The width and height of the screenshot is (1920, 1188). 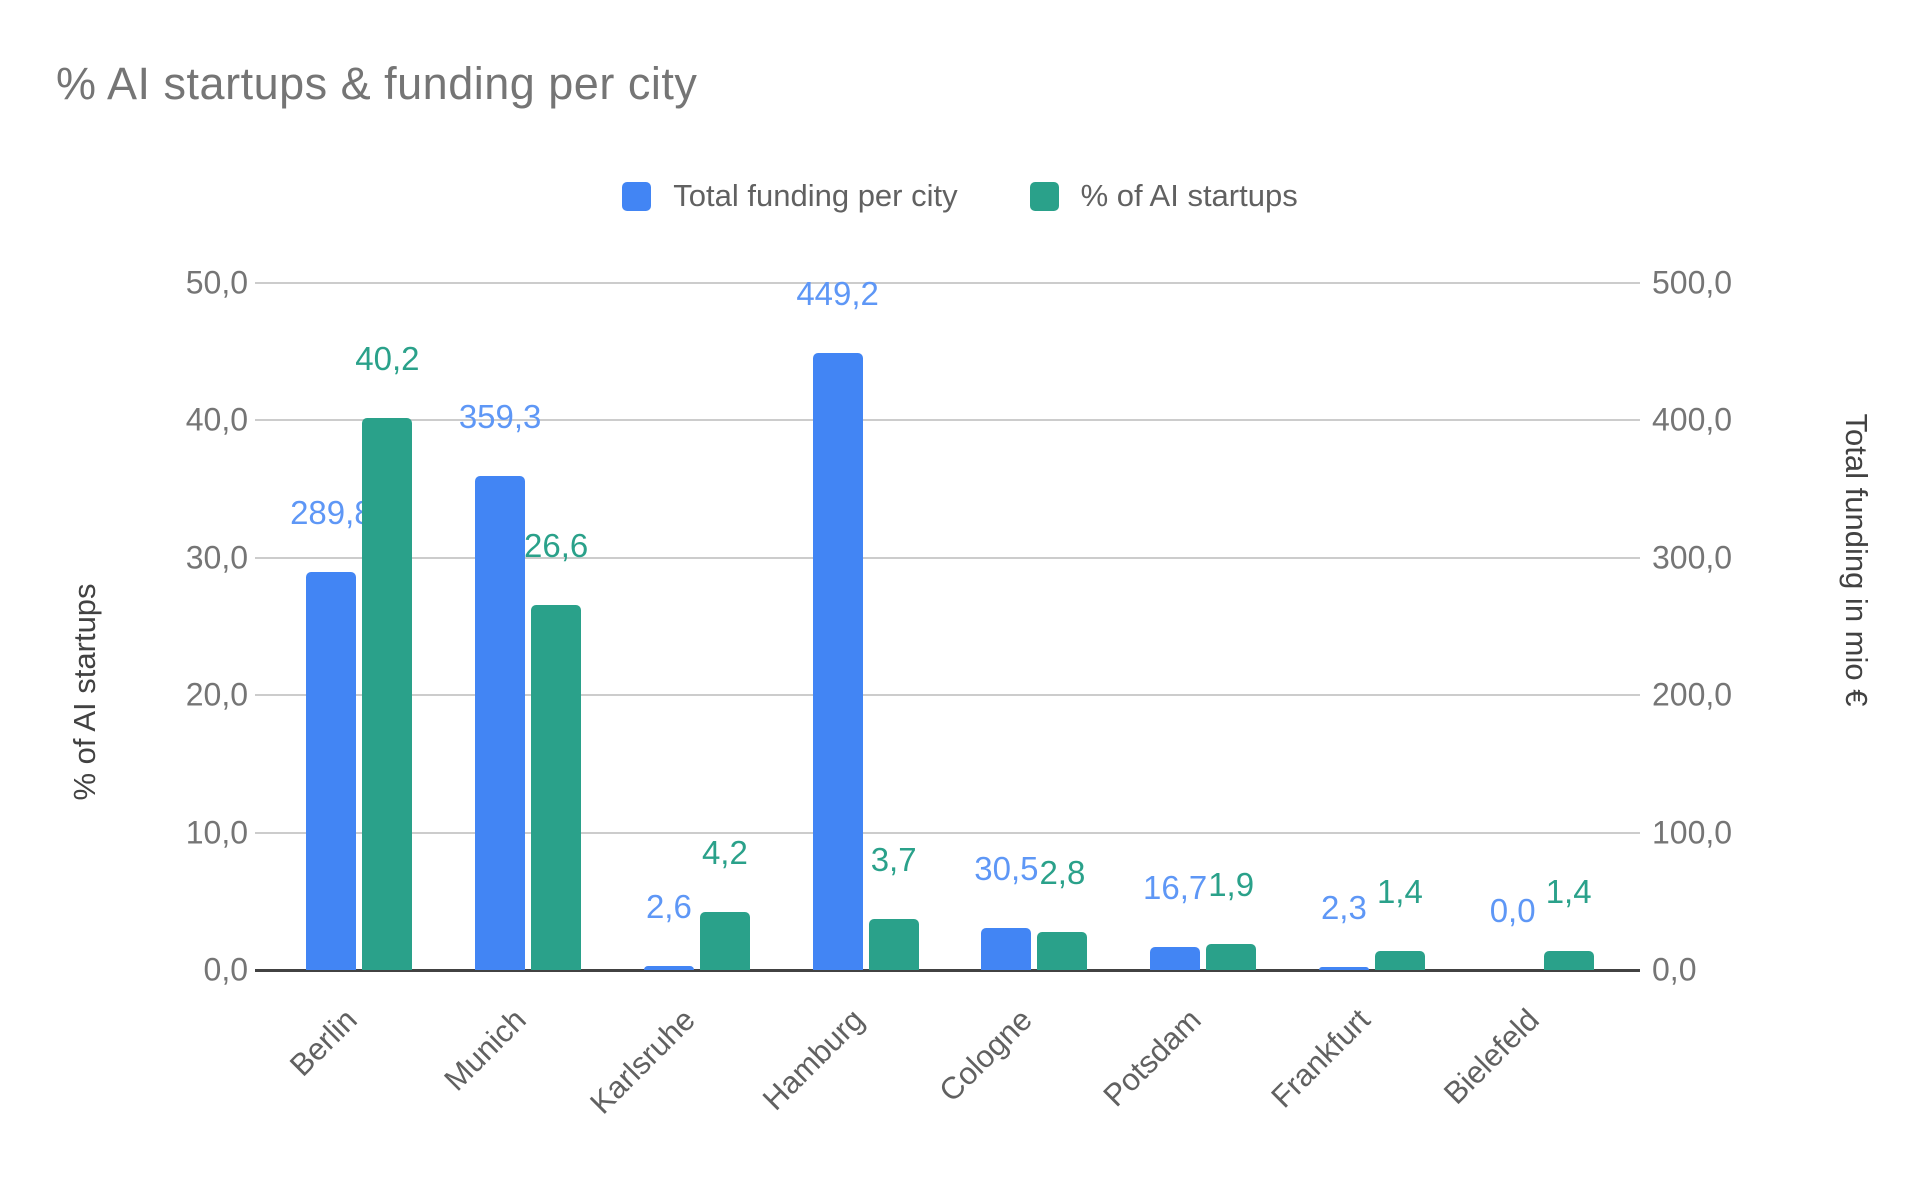 I want to click on startups-value-label-potsdam: 1,9, so click(x=1231, y=884).